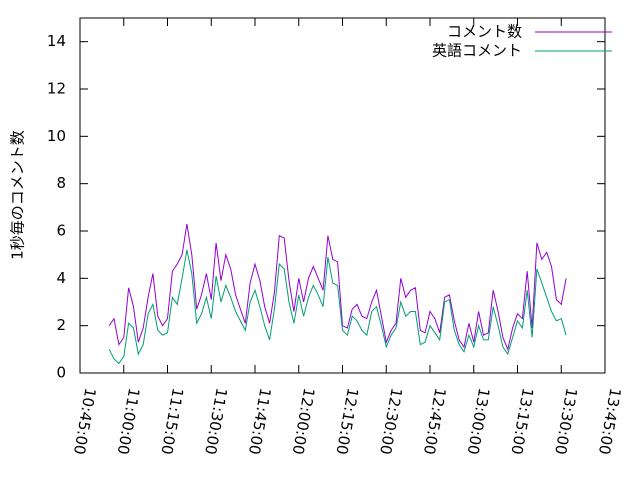  I want to click on y-tick-label: 4, so click(61, 278).